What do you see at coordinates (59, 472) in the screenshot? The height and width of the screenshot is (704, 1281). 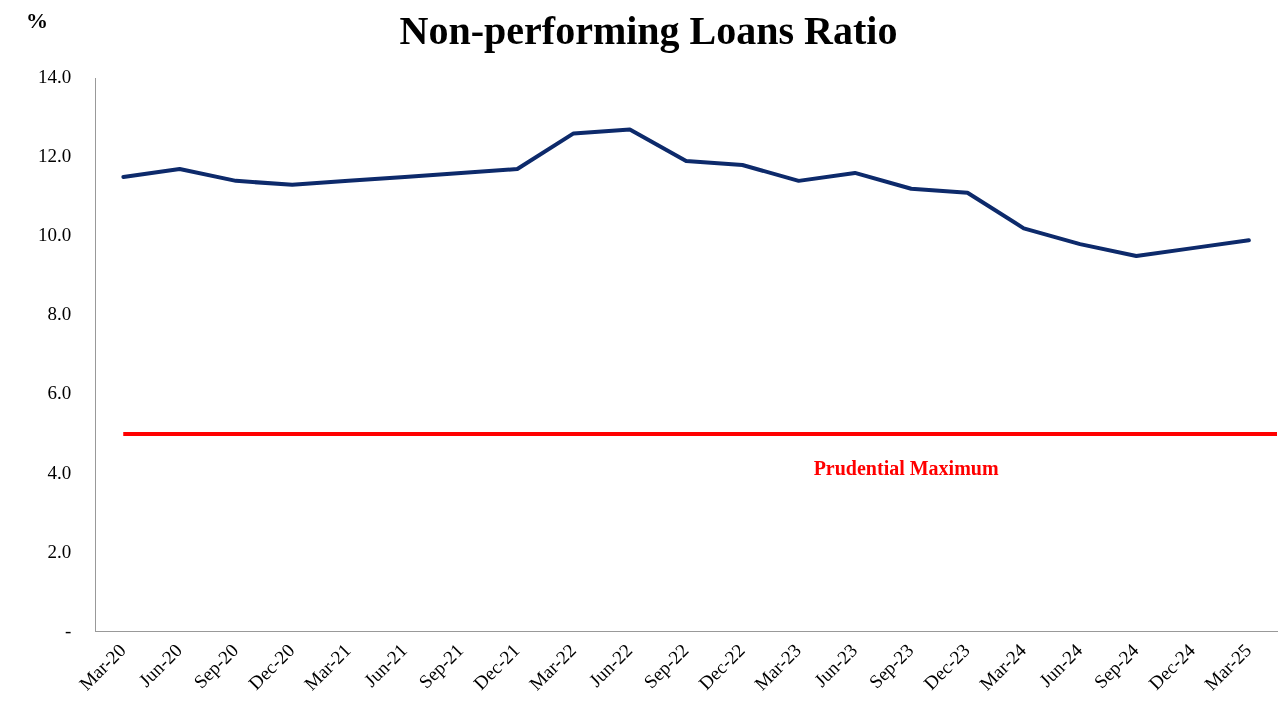 I see `y-tick-label: 4.0` at bounding box center [59, 472].